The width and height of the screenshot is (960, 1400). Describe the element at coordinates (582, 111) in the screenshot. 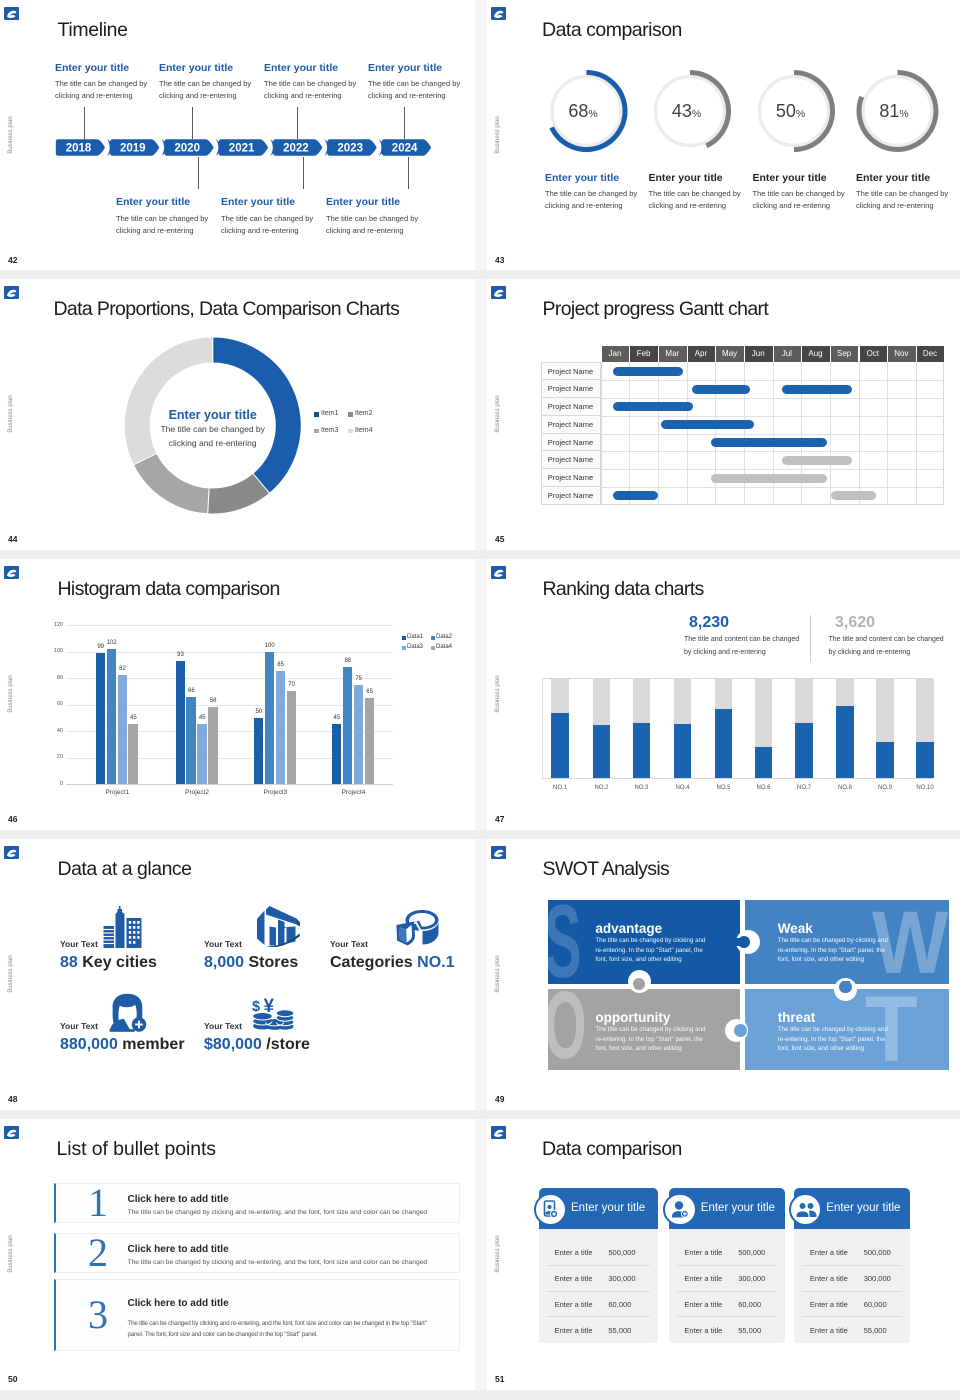

I see `svg-text: 68%` at that location.